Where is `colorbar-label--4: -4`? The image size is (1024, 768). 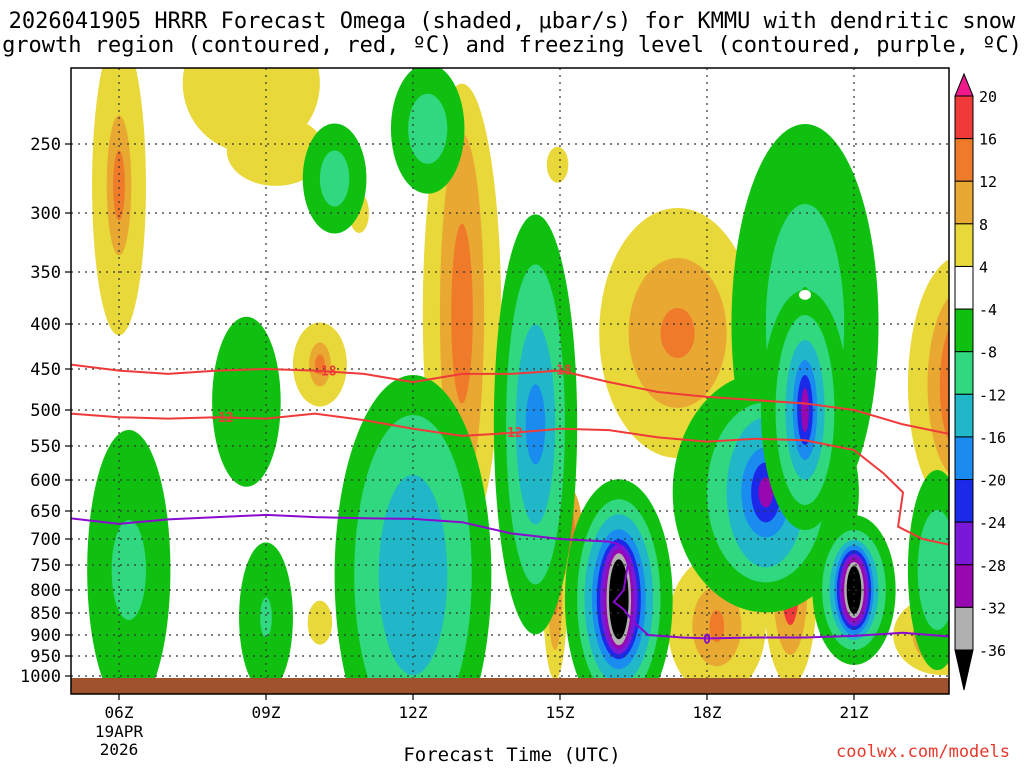 colorbar-label--4: -4 is located at coordinates (988, 310).